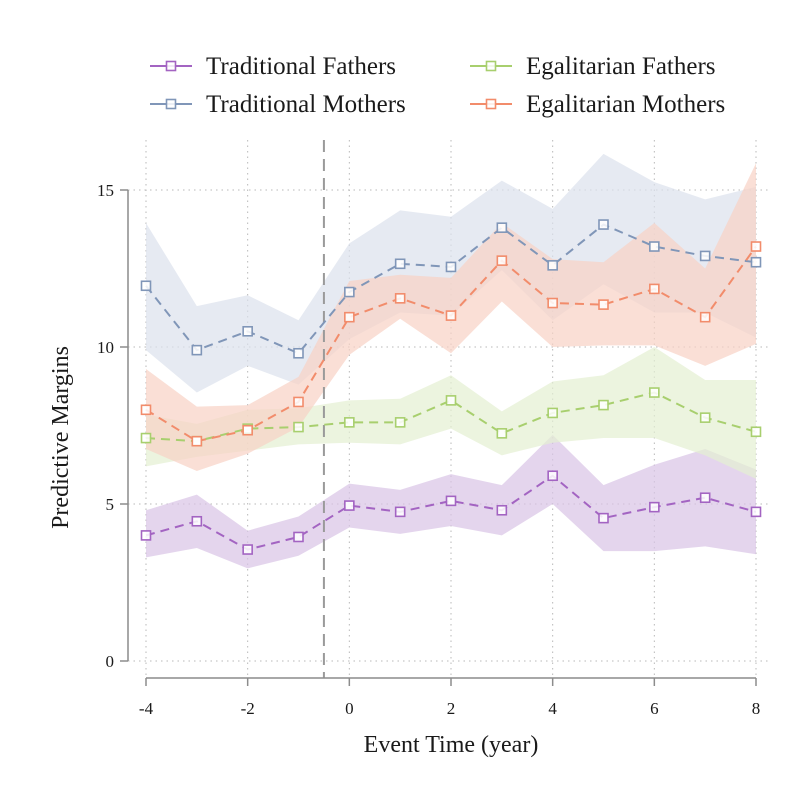 The width and height of the screenshot is (802, 802). Describe the element at coordinates (61, 437) in the screenshot. I see `y-axis-title: Predictive Margins` at that location.